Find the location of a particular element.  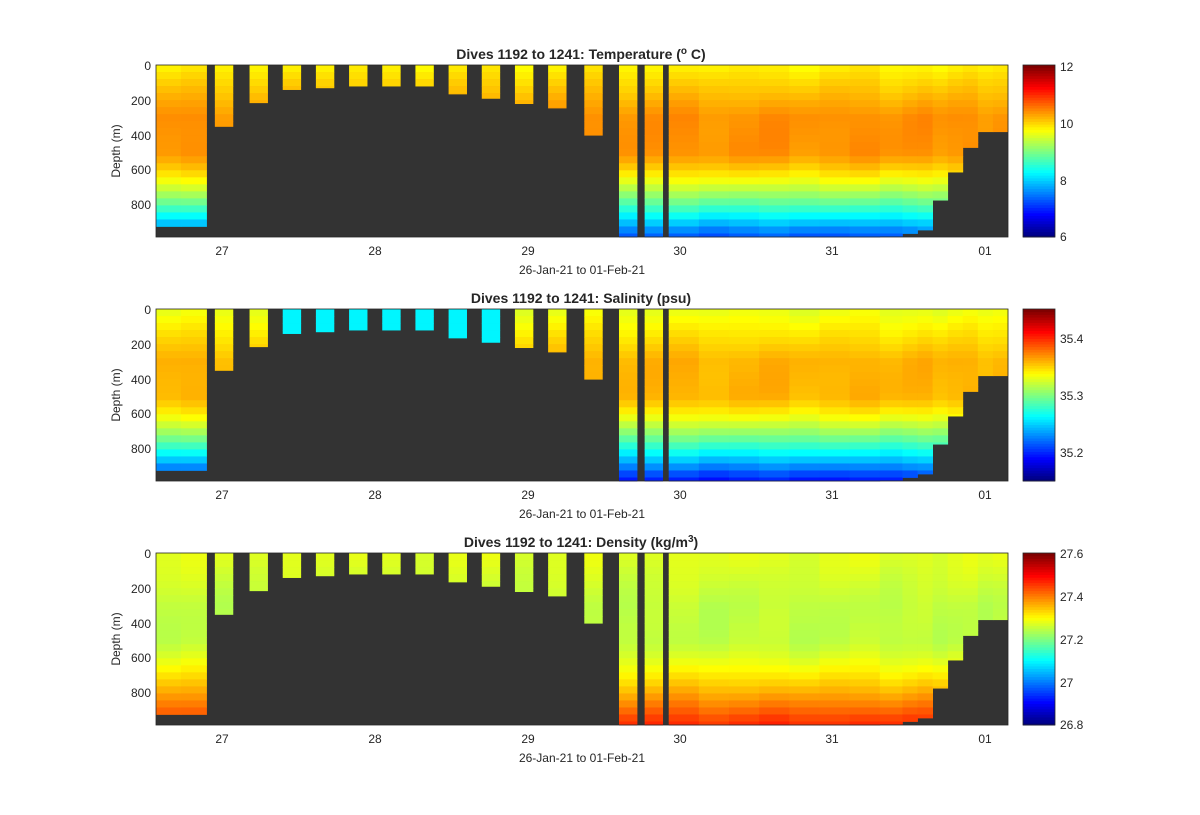

density-xtick-27: 27 is located at coordinates (222, 739).